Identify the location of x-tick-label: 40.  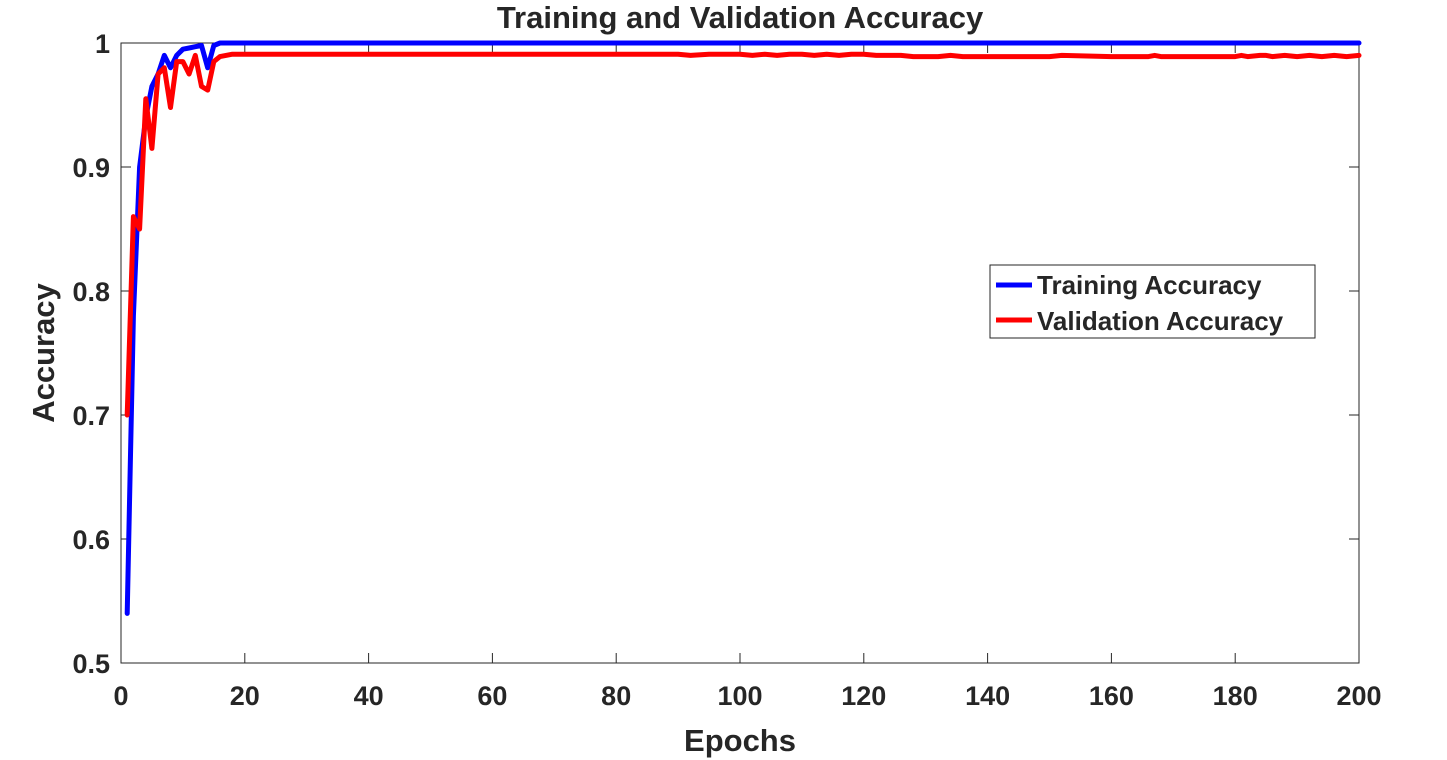
(369, 696).